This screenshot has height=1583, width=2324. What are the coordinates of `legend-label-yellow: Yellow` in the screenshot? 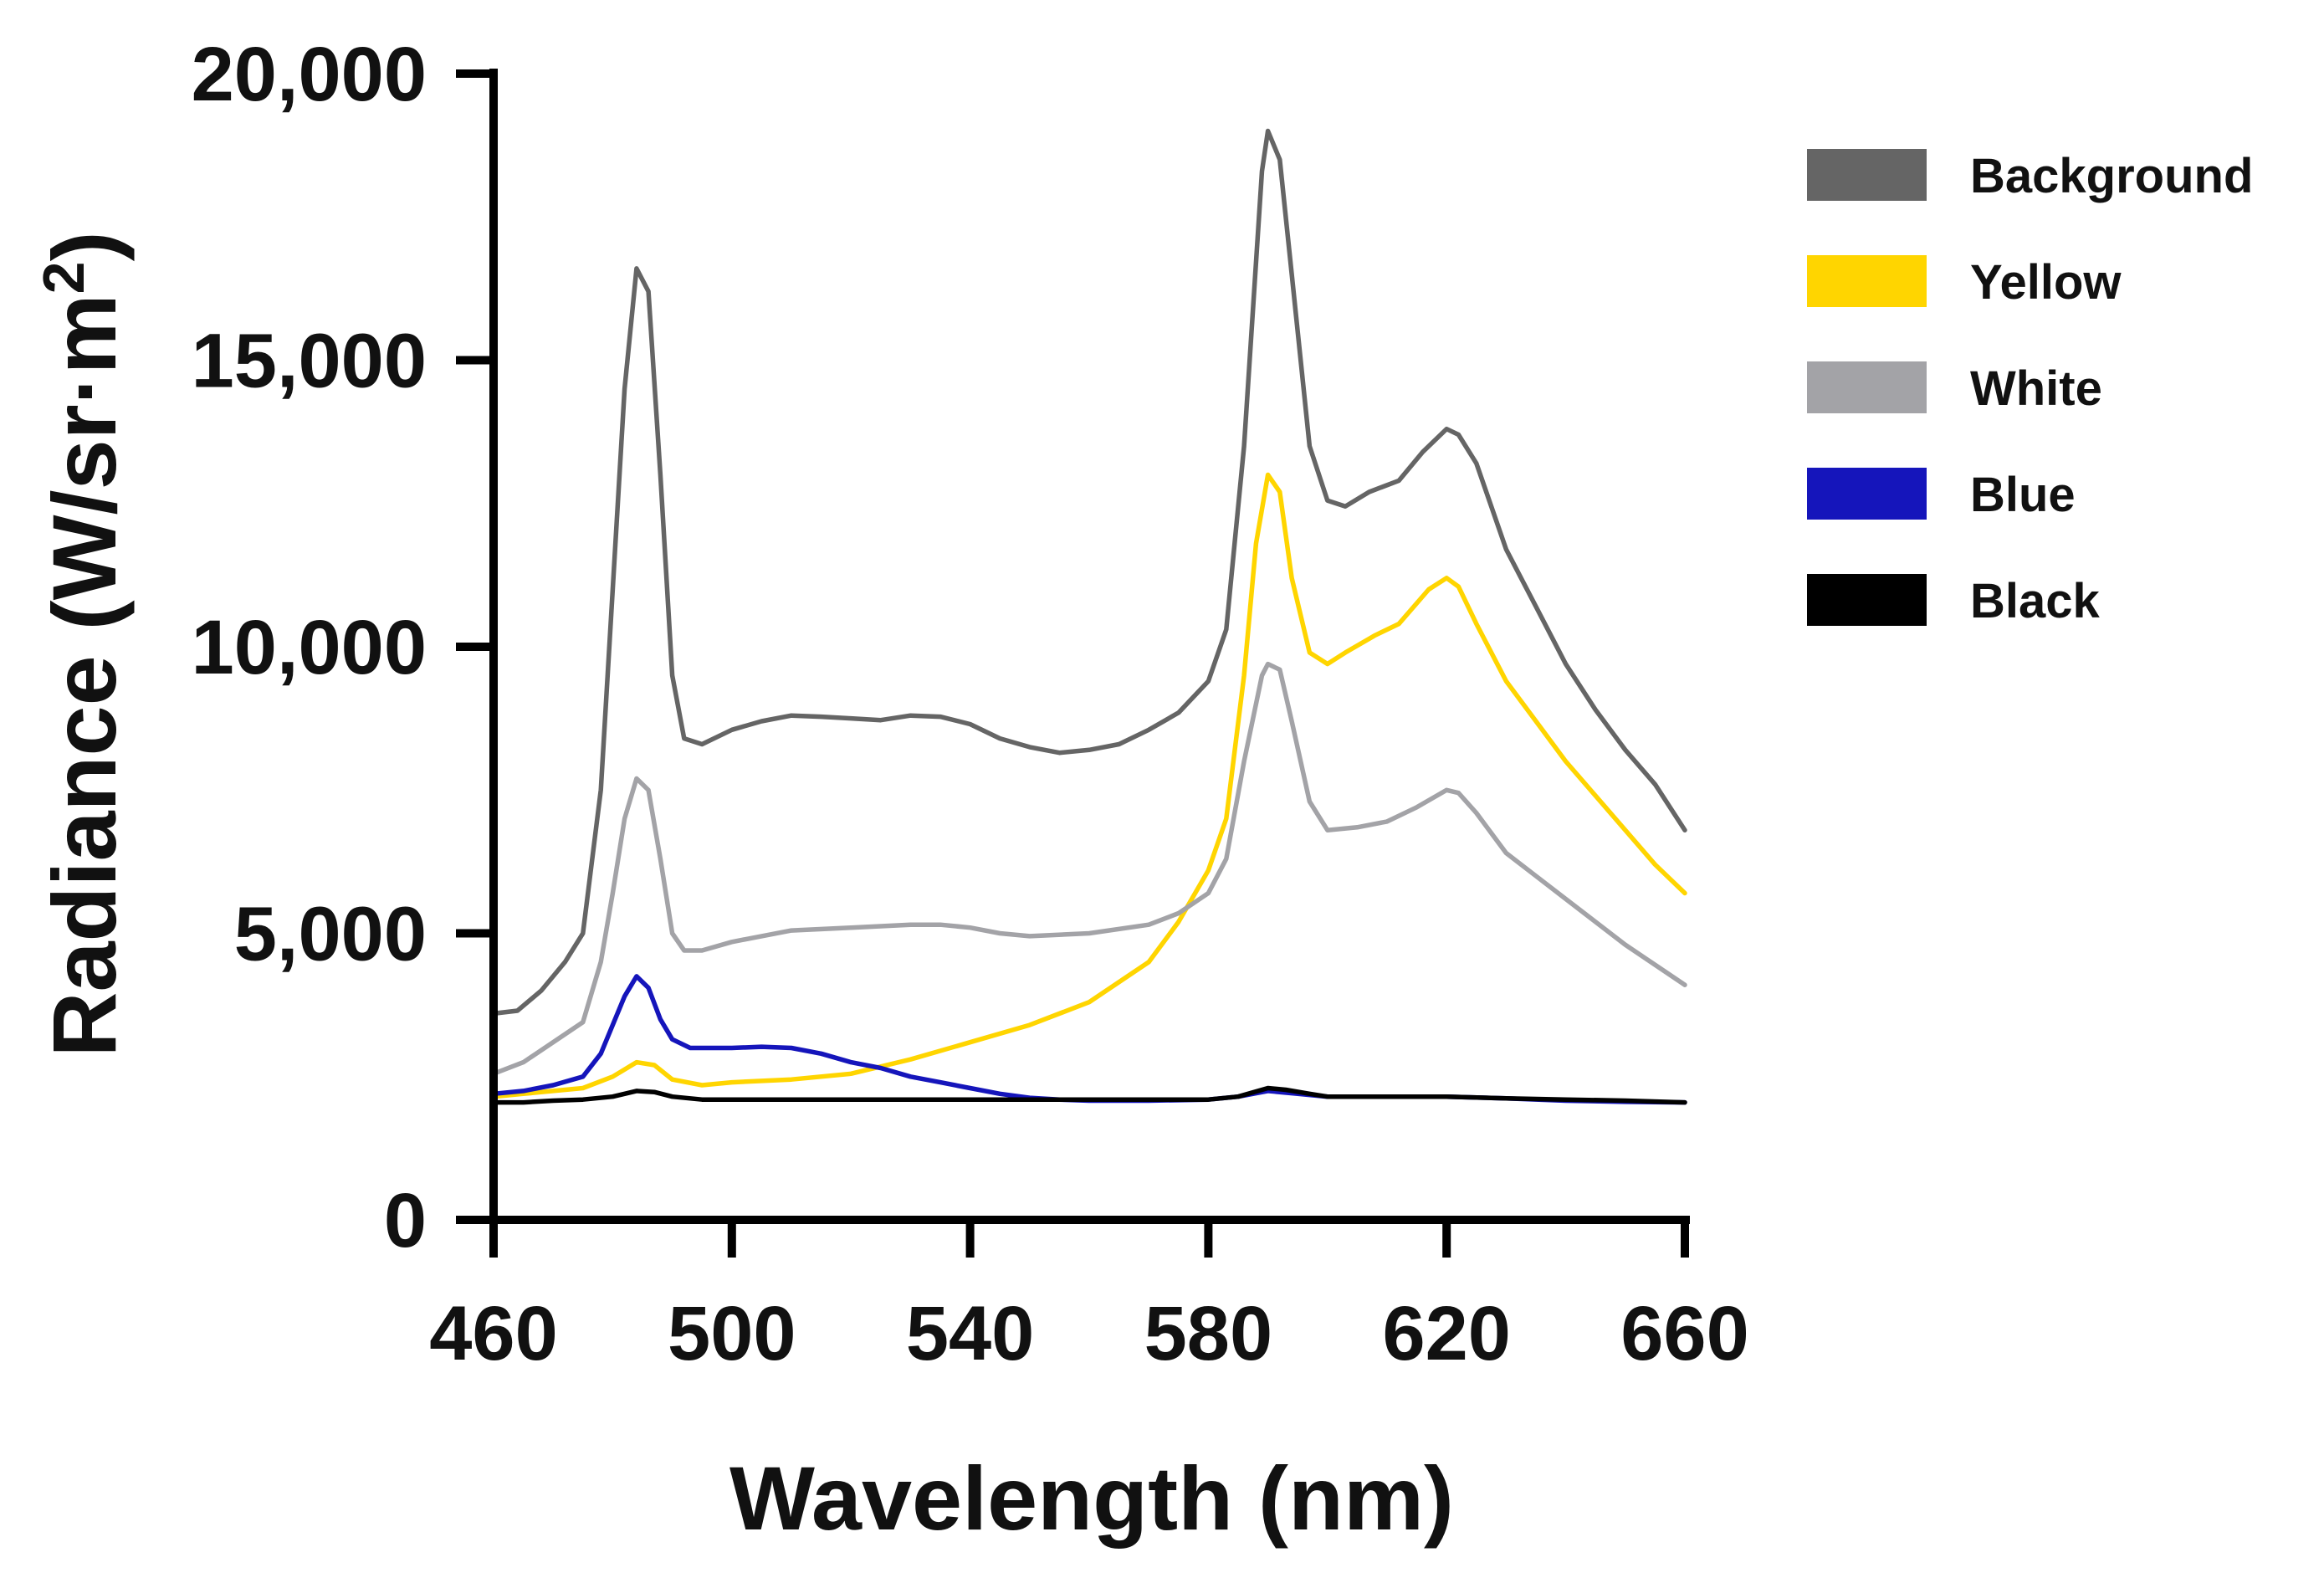 It's located at (2046, 282).